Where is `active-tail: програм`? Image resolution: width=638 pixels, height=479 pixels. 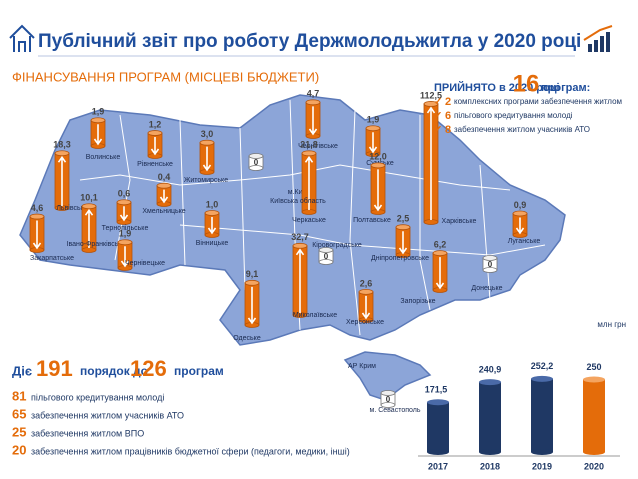 active-tail: програм is located at coordinates (199, 371).